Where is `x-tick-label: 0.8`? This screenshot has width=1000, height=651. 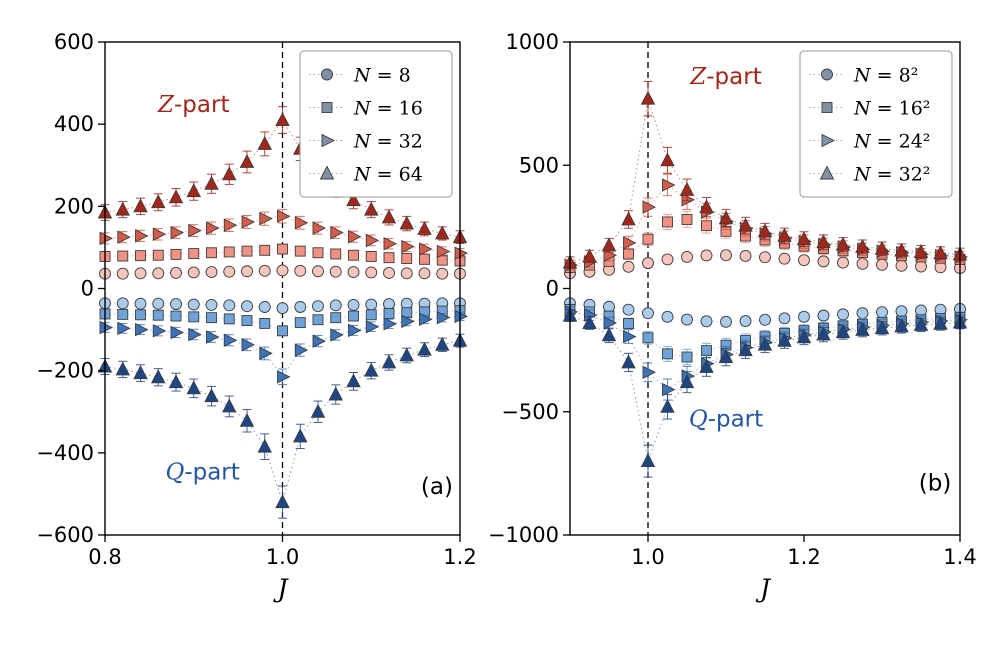
x-tick-label: 0.8 is located at coordinates (104, 557).